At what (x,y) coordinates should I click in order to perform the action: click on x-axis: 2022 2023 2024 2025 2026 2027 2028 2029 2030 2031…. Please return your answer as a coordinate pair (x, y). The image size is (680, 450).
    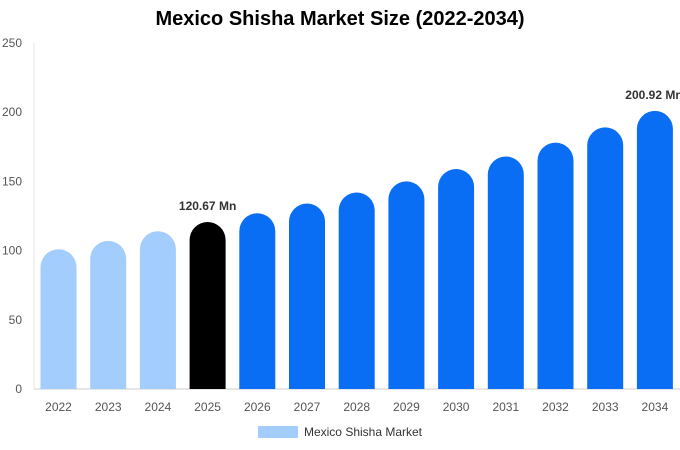
    Looking at the image, I should click on (357, 401).